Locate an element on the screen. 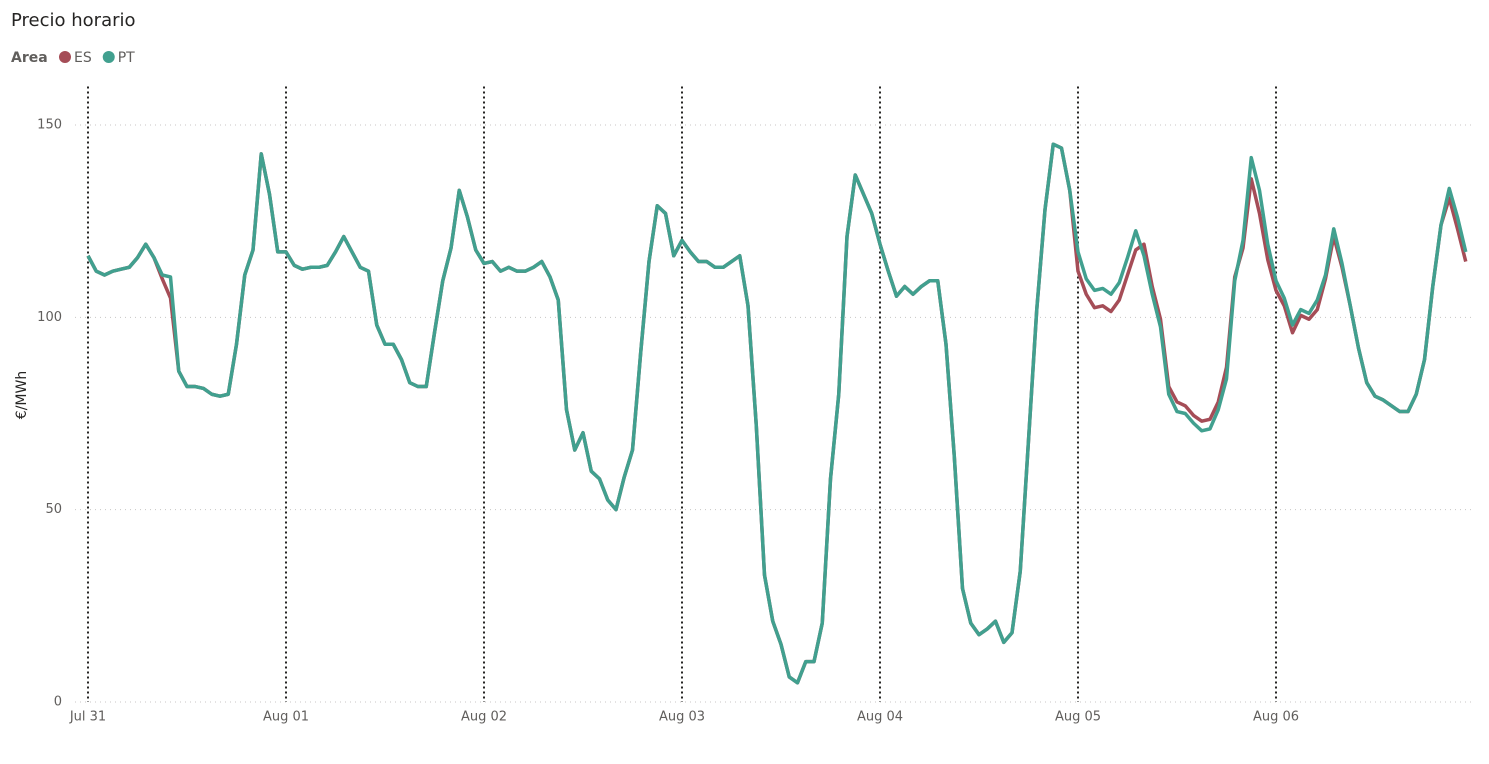  legend-title: Area is located at coordinates (29, 58).